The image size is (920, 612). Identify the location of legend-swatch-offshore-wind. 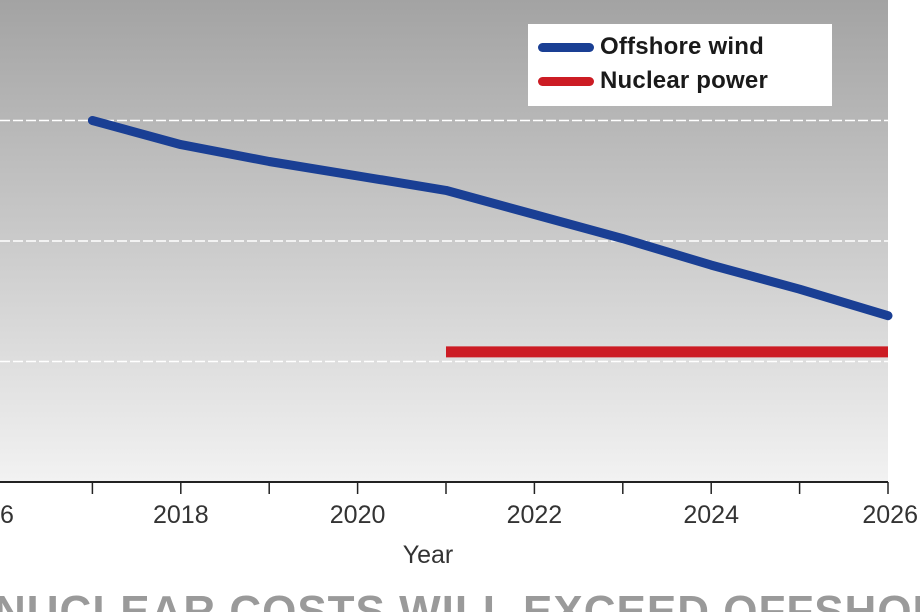
(566, 47).